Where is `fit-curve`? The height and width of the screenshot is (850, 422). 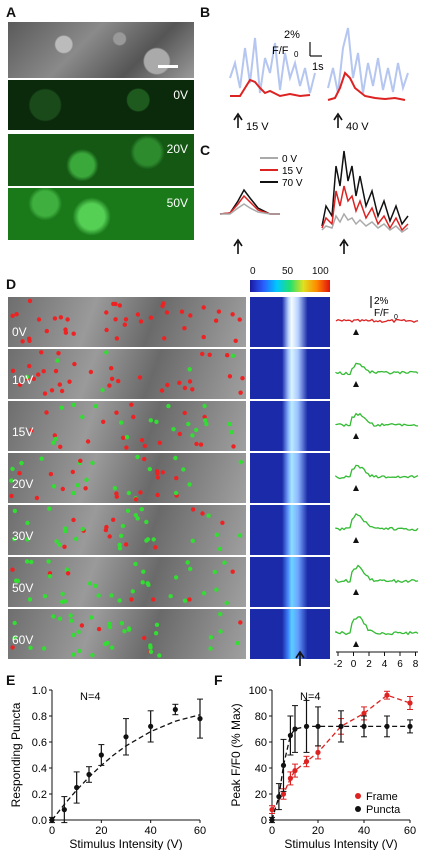
fit-curve is located at coordinates (126, 767).